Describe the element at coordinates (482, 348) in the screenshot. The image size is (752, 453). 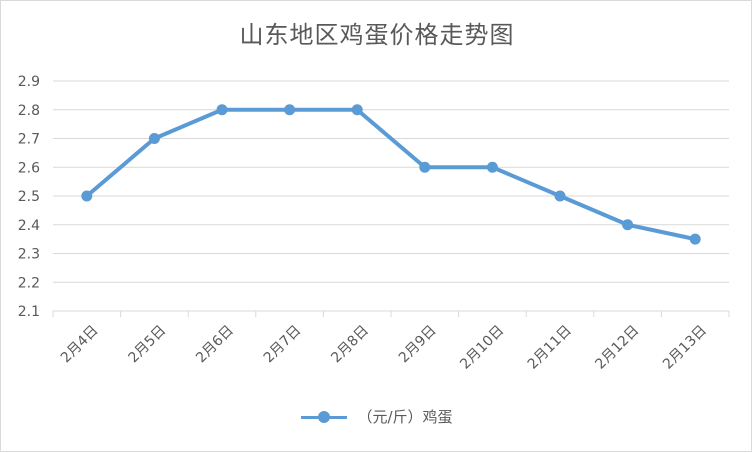
I see `x-tick-label: 2月10日` at that location.